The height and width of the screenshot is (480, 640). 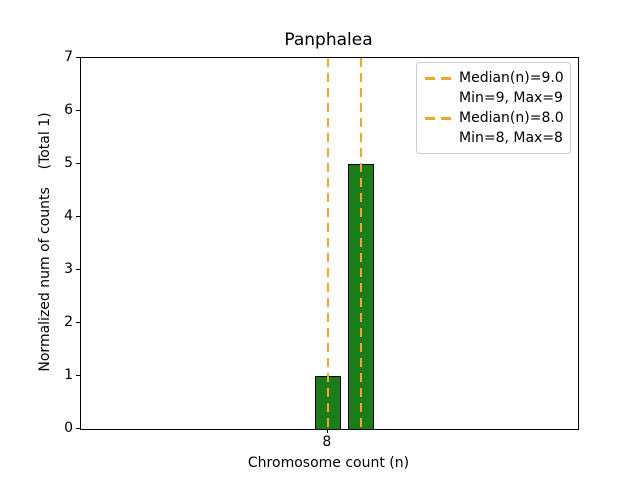 I want to click on legend-entry: Median(n)=9.0, so click(x=494, y=78).